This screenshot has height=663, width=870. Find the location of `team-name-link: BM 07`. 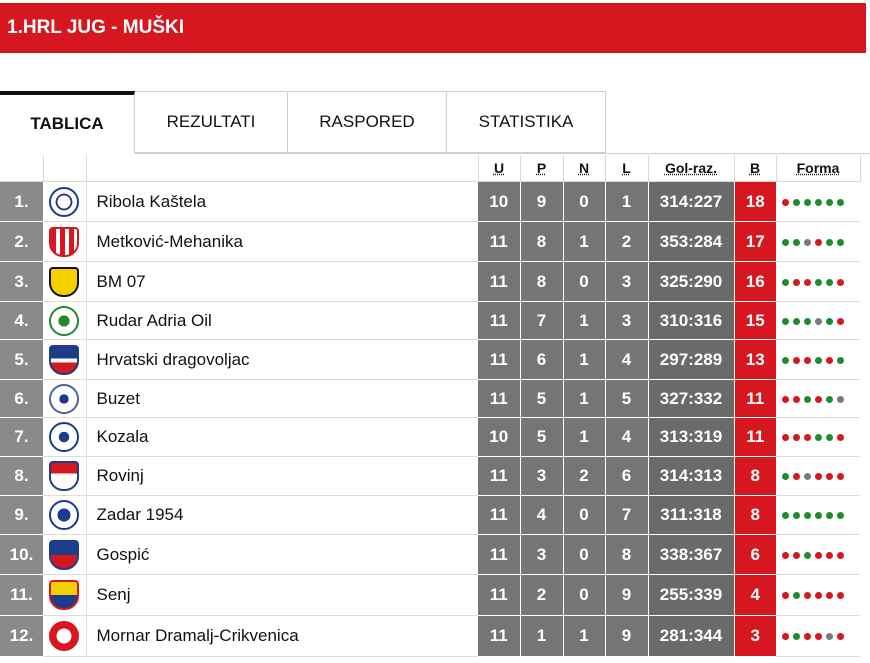

team-name-link: BM 07 is located at coordinates (282, 281).